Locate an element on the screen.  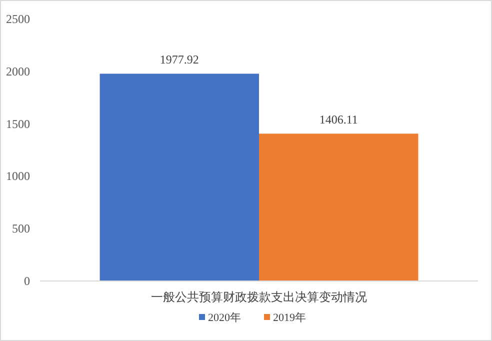
data-label: 1406.11 is located at coordinates (338, 119).